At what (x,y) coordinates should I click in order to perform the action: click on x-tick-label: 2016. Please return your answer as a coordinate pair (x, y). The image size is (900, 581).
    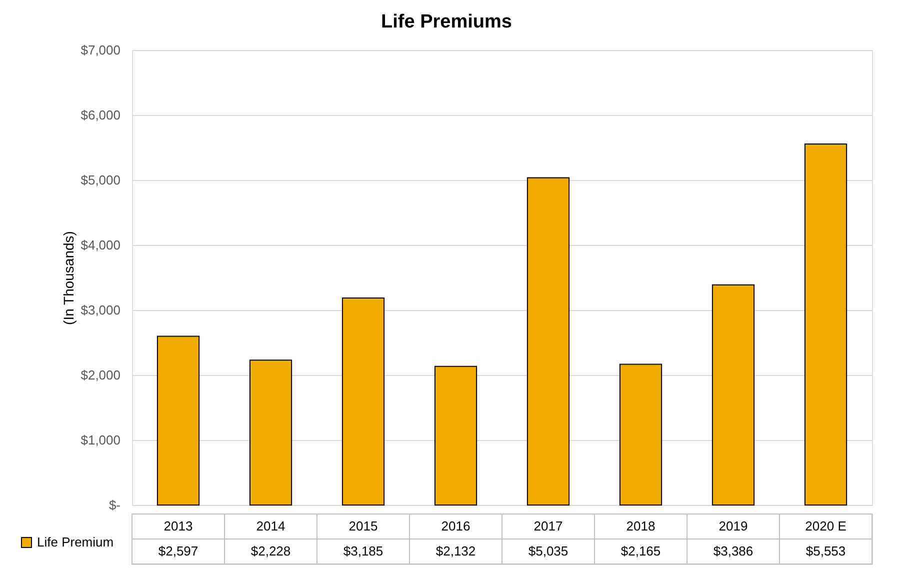
    Looking at the image, I should click on (455, 526).